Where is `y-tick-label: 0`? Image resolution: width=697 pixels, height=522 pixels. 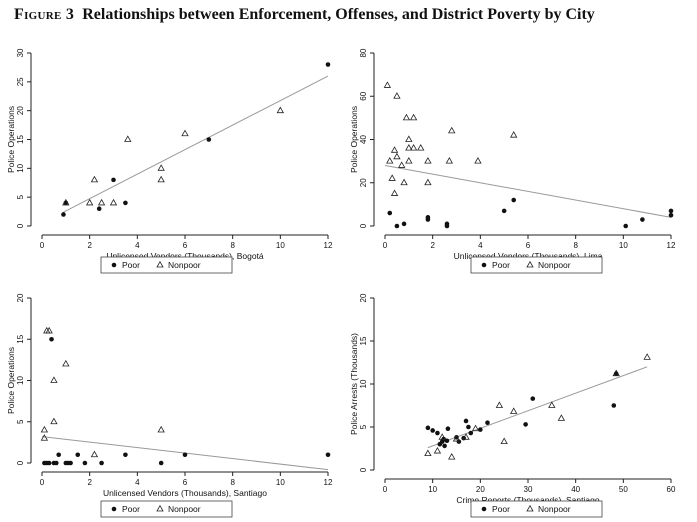
y-tick-label: 0 is located at coordinates (20, 462).